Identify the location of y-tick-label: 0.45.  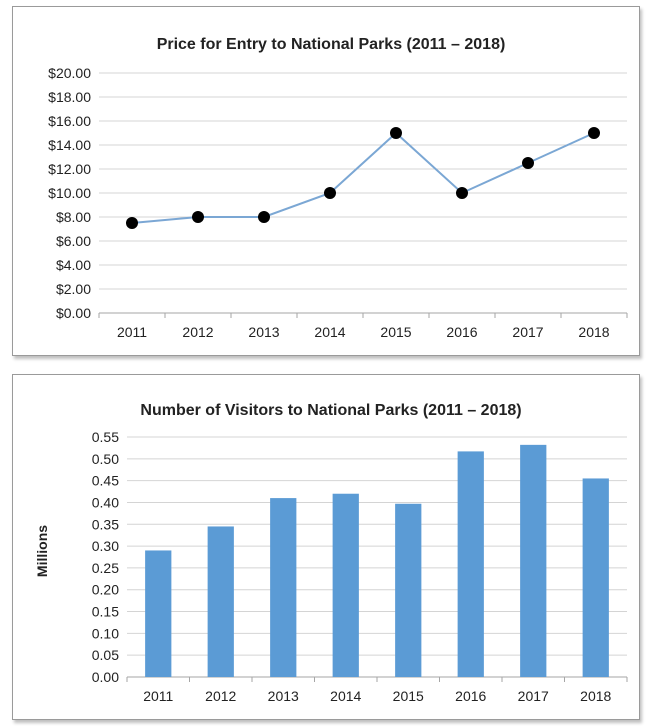
(105, 481).